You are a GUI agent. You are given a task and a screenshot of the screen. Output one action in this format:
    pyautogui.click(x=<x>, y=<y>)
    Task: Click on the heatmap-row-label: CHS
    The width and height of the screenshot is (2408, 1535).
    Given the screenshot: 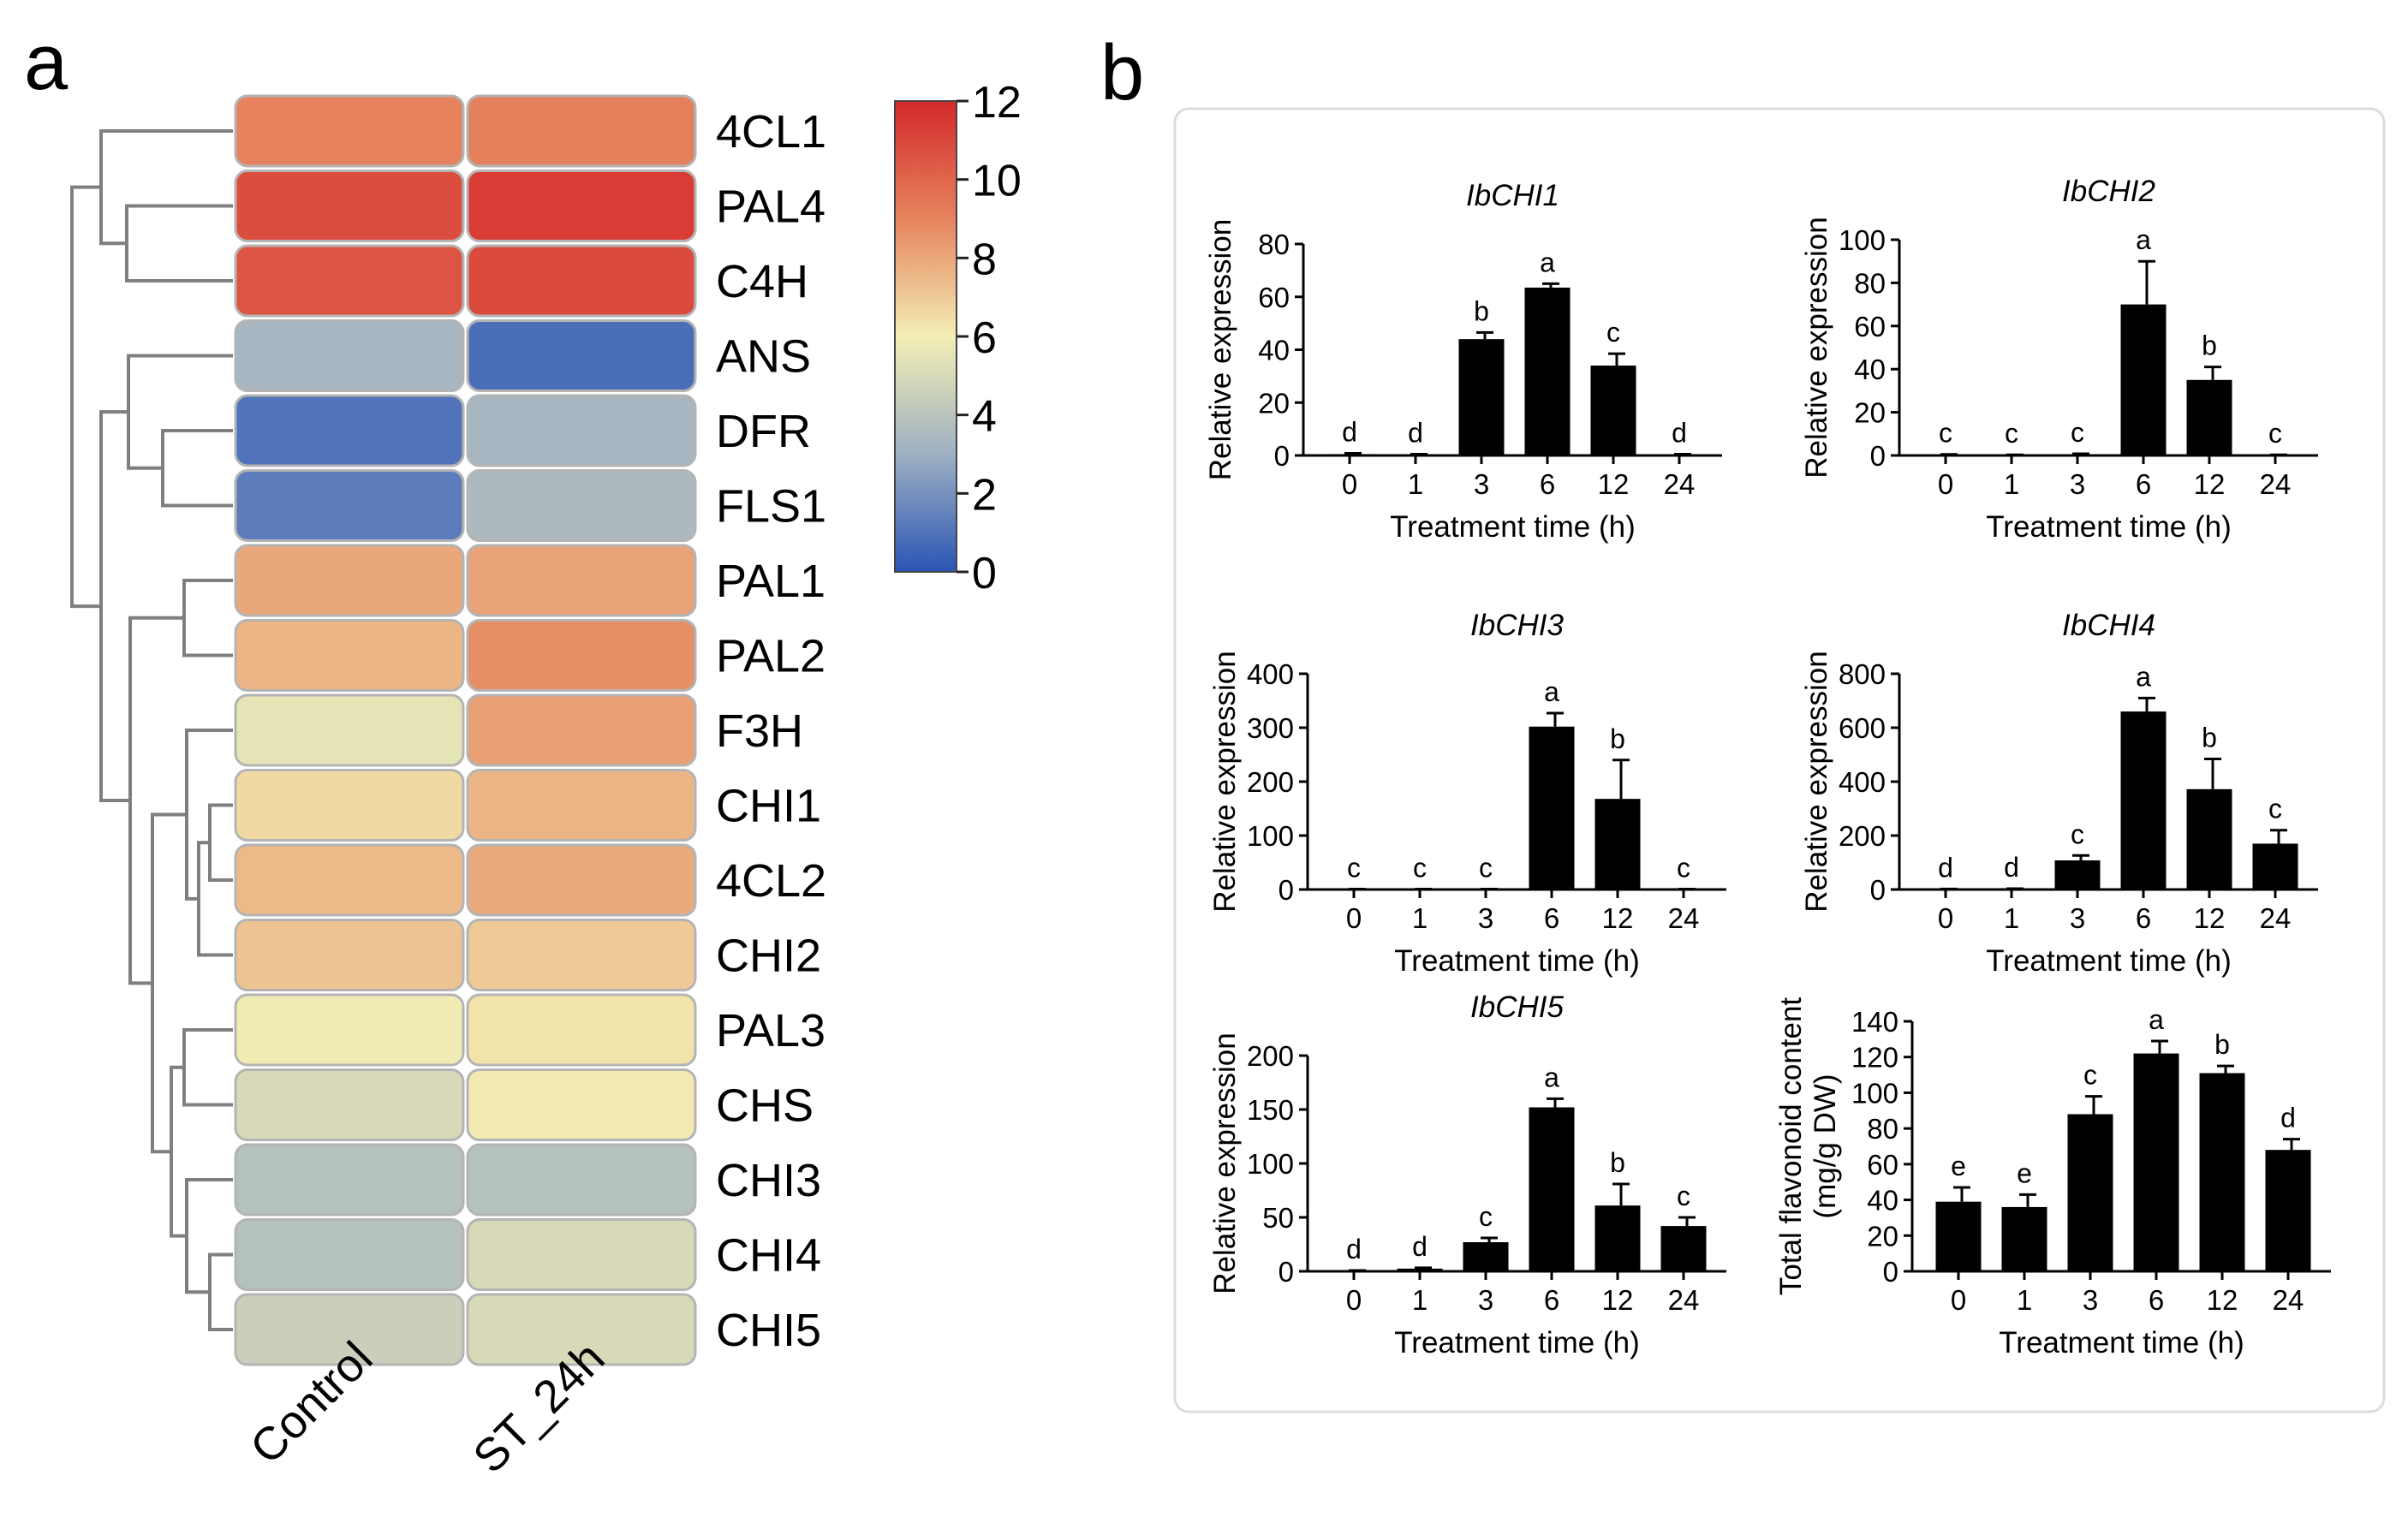 What is the action you would take?
    pyautogui.click(x=765, y=1106)
    